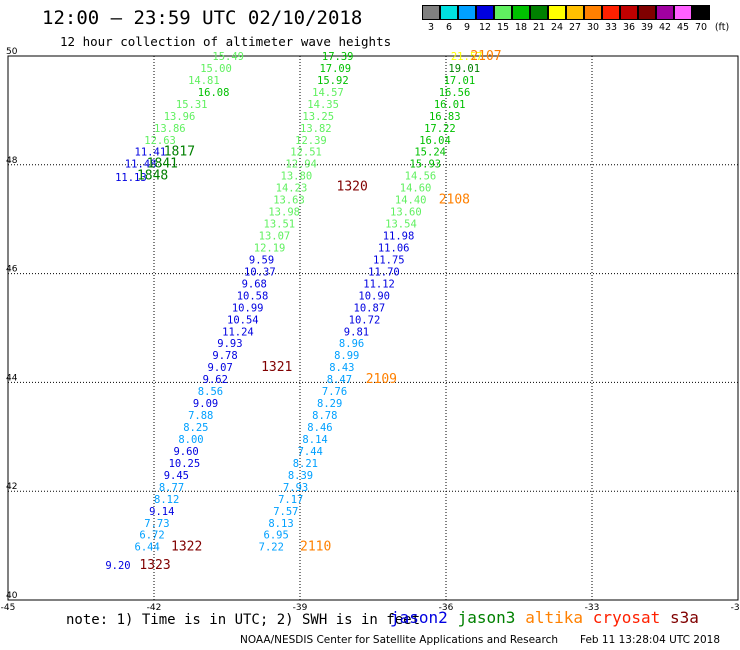 This screenshot has width=740, height=650. I want to click on wave-height-label: 12.39, so click(311, 141).